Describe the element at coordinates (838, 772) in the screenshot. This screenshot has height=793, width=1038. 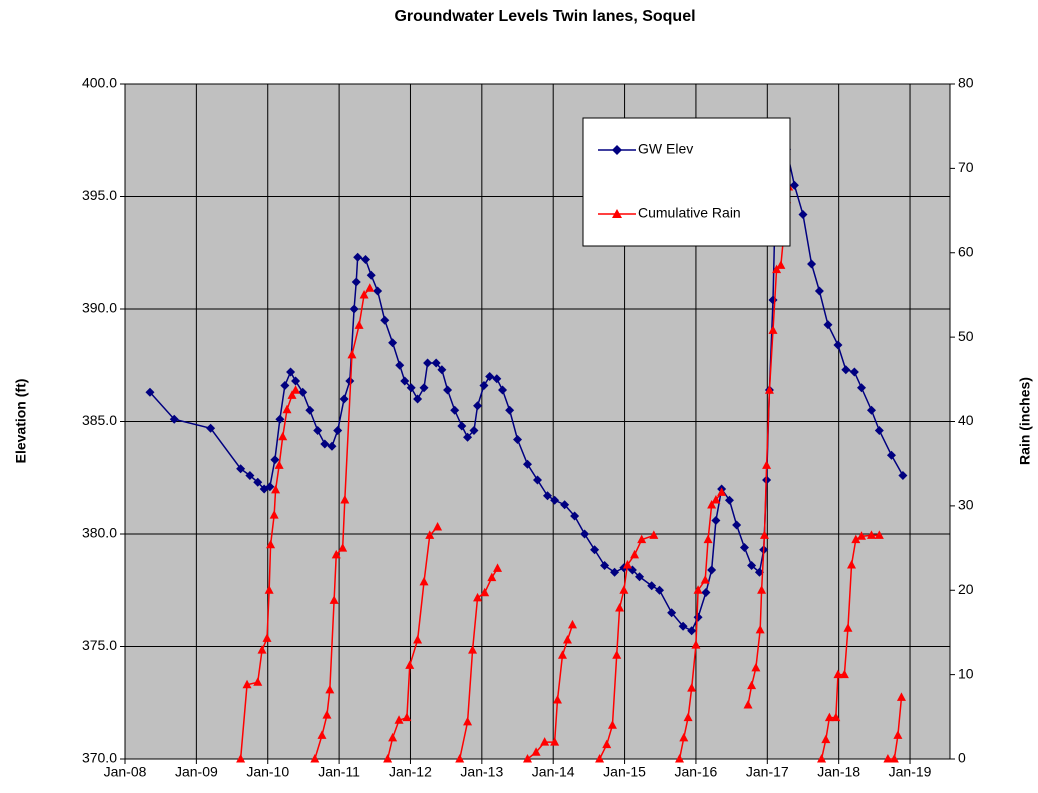
I see `x-tick-label: Jan-18` at that location.